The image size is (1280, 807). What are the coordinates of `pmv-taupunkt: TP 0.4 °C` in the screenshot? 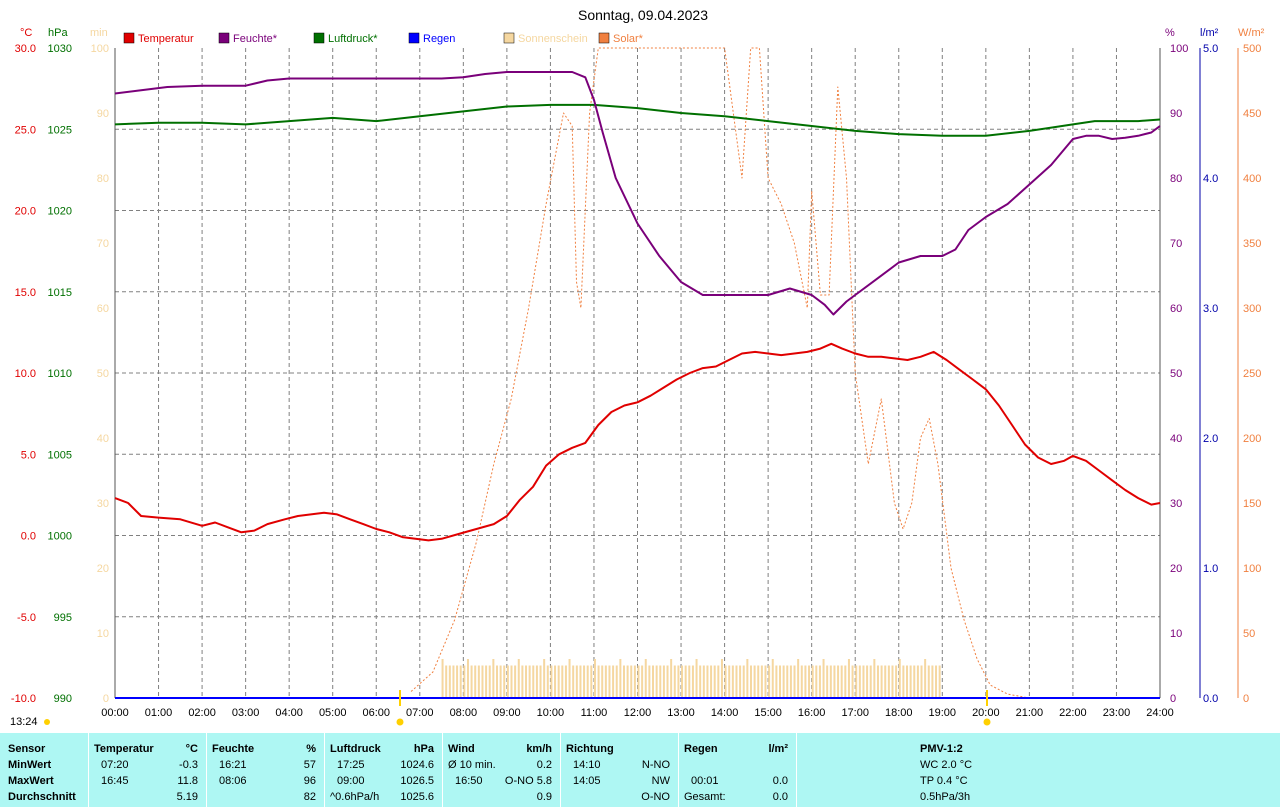 It's located at (944, 781).